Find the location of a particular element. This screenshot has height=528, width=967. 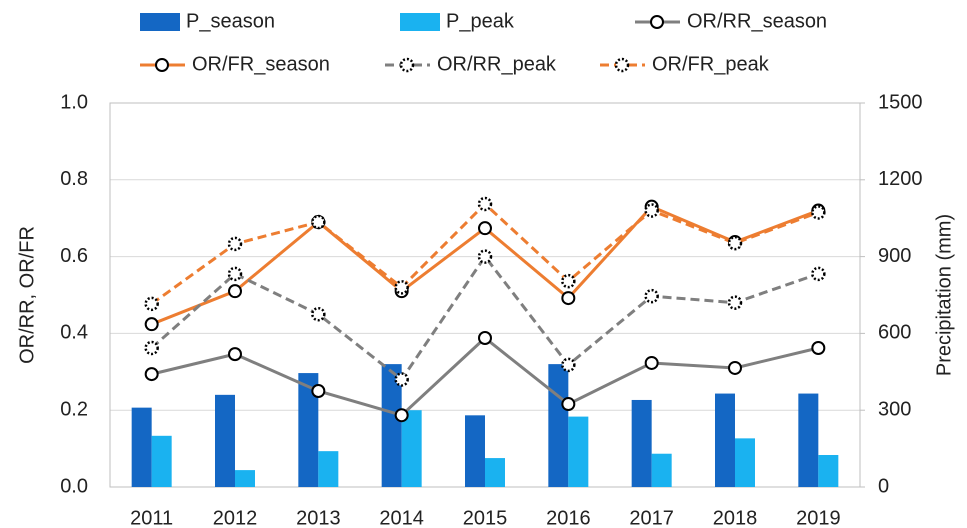

y-tick-label: 0.2 is located at coordinates (74, 409).